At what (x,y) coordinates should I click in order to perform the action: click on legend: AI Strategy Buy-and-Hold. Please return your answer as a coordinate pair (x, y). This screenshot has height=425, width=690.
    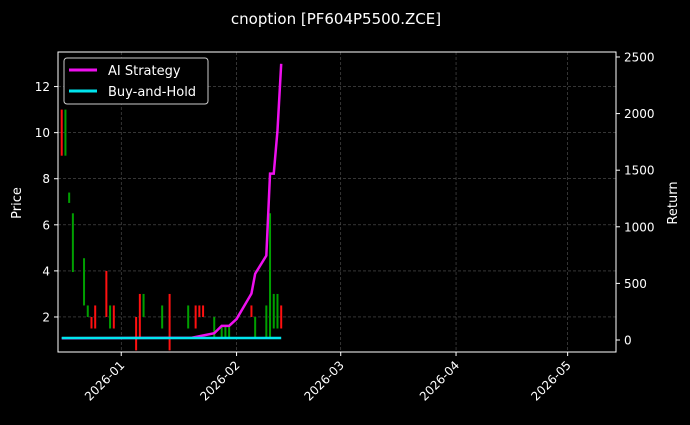
    Looking at the image, I should click on (136, 81).